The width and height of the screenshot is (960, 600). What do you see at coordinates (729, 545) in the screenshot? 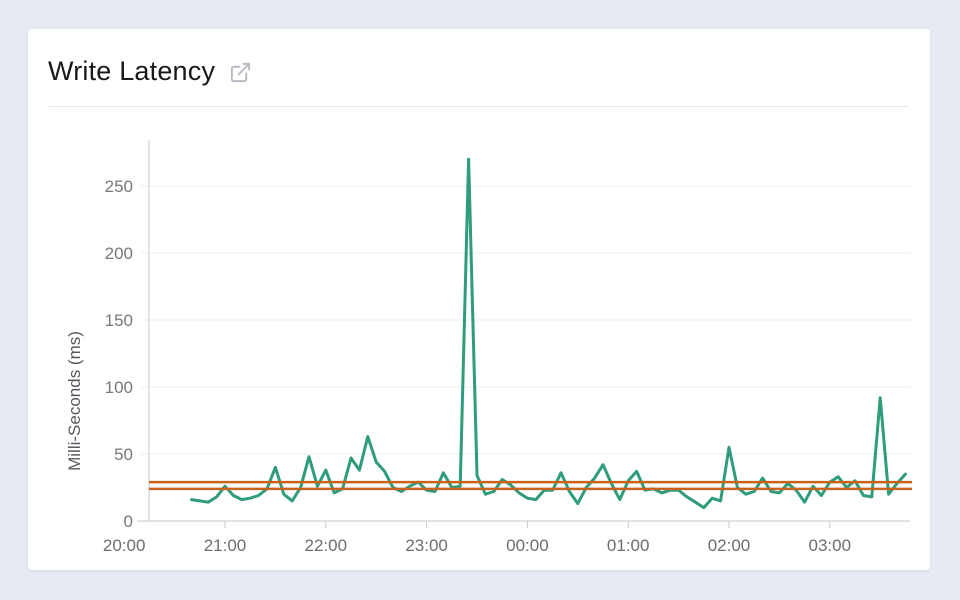
I see `svg-text: 02:00` at bounding box center [729, 545].